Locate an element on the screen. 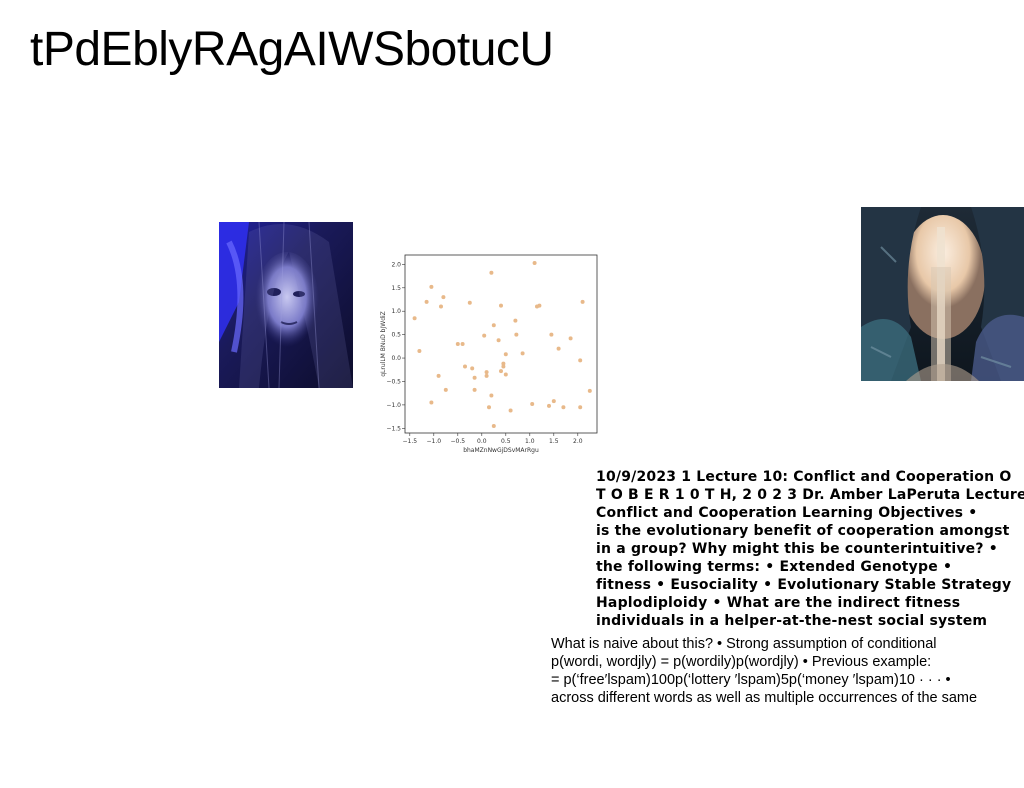 This screenshot has height=788, width=1024. x-tick-label: 0.0 is located at coordinates (482, 441).